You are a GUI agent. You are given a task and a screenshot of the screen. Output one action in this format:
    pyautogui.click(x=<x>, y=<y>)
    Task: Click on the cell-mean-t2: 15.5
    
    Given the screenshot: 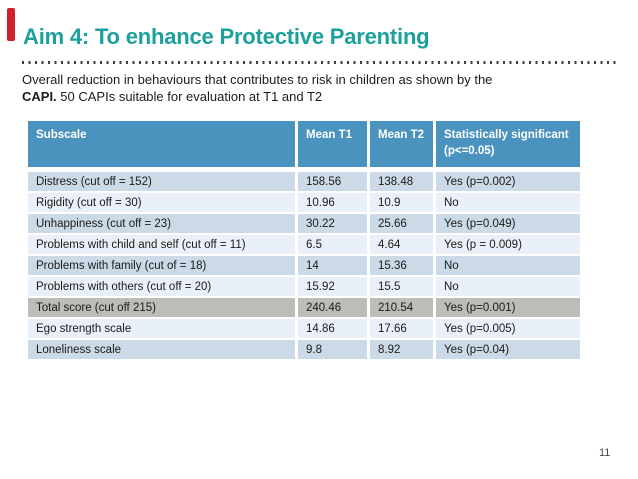 What is the action you would take?
    pyautogui.click(x=403, y=287)
    